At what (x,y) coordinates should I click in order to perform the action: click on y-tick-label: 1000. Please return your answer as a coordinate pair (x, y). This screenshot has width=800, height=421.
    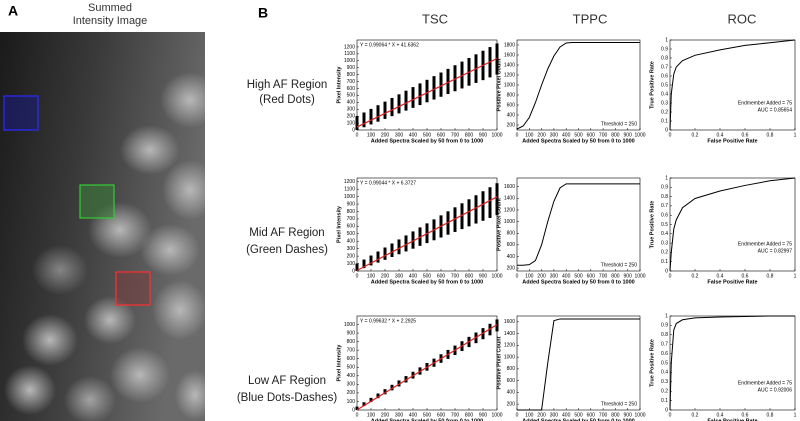
    Looking at the image, I should click on (509, 222).